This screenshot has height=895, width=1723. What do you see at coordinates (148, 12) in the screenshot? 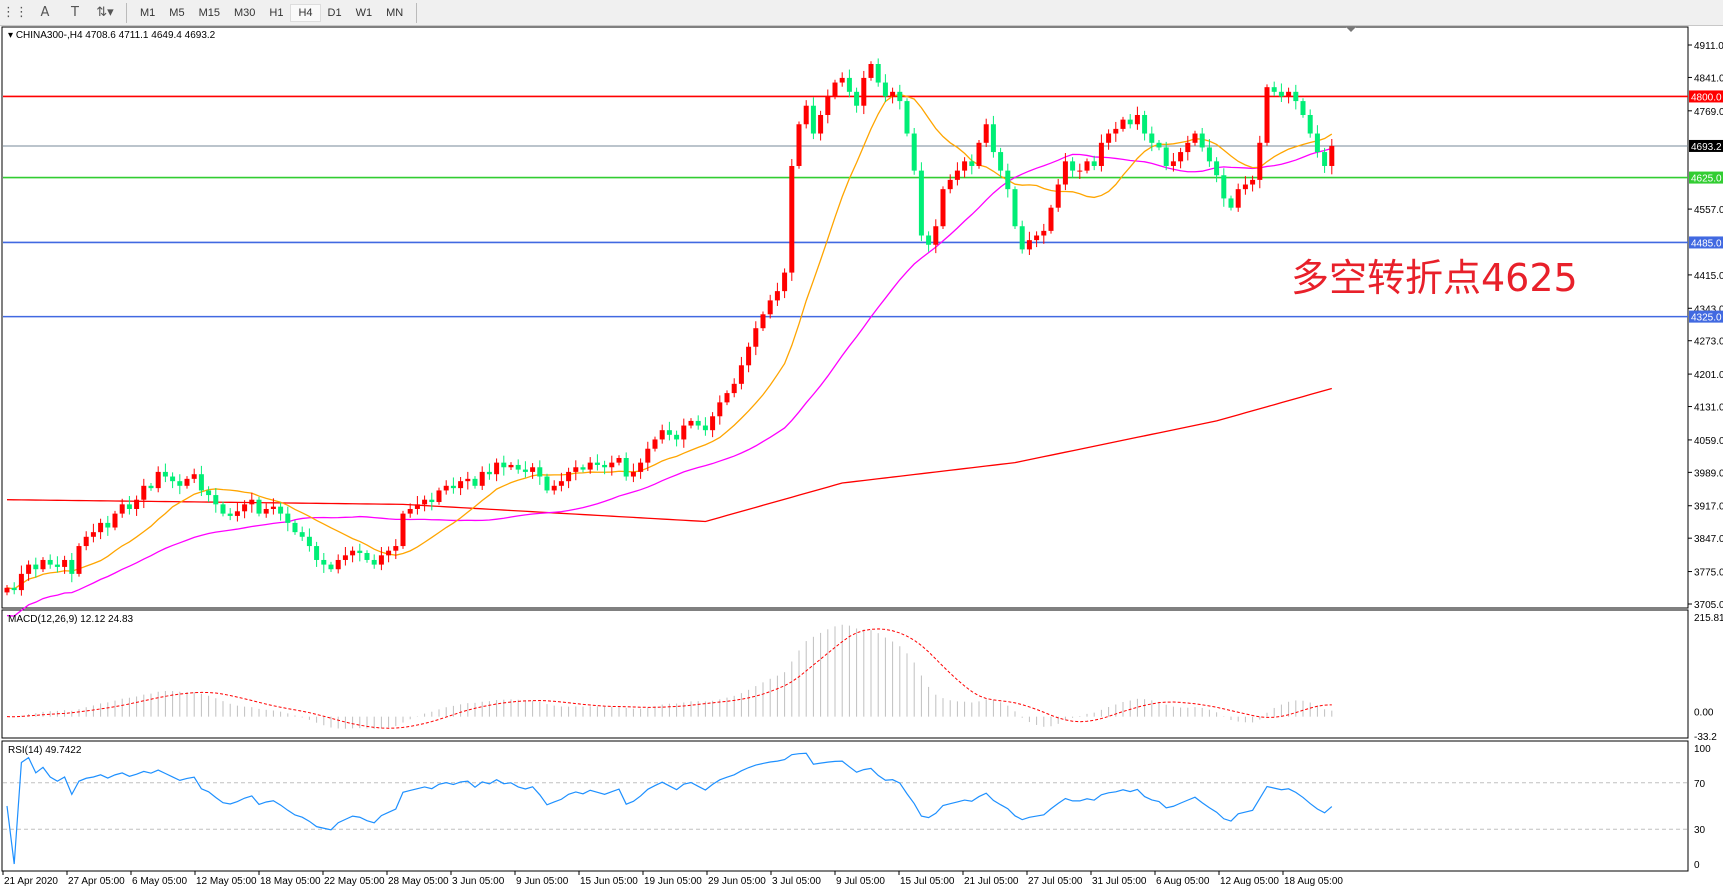
I see `timeframe-m1: M1` at bounding box center [148, 12].